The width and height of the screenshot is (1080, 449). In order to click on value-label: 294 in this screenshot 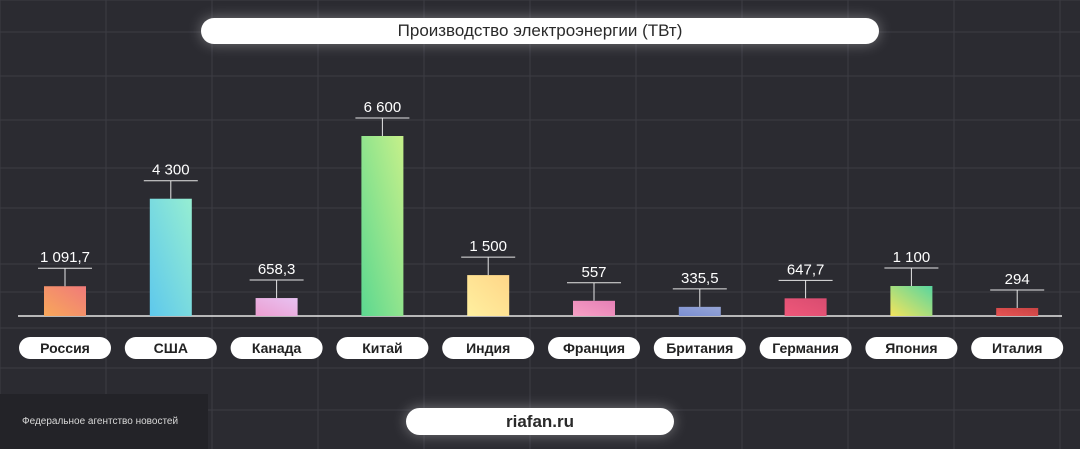, I will do `click(1017, 279)`.